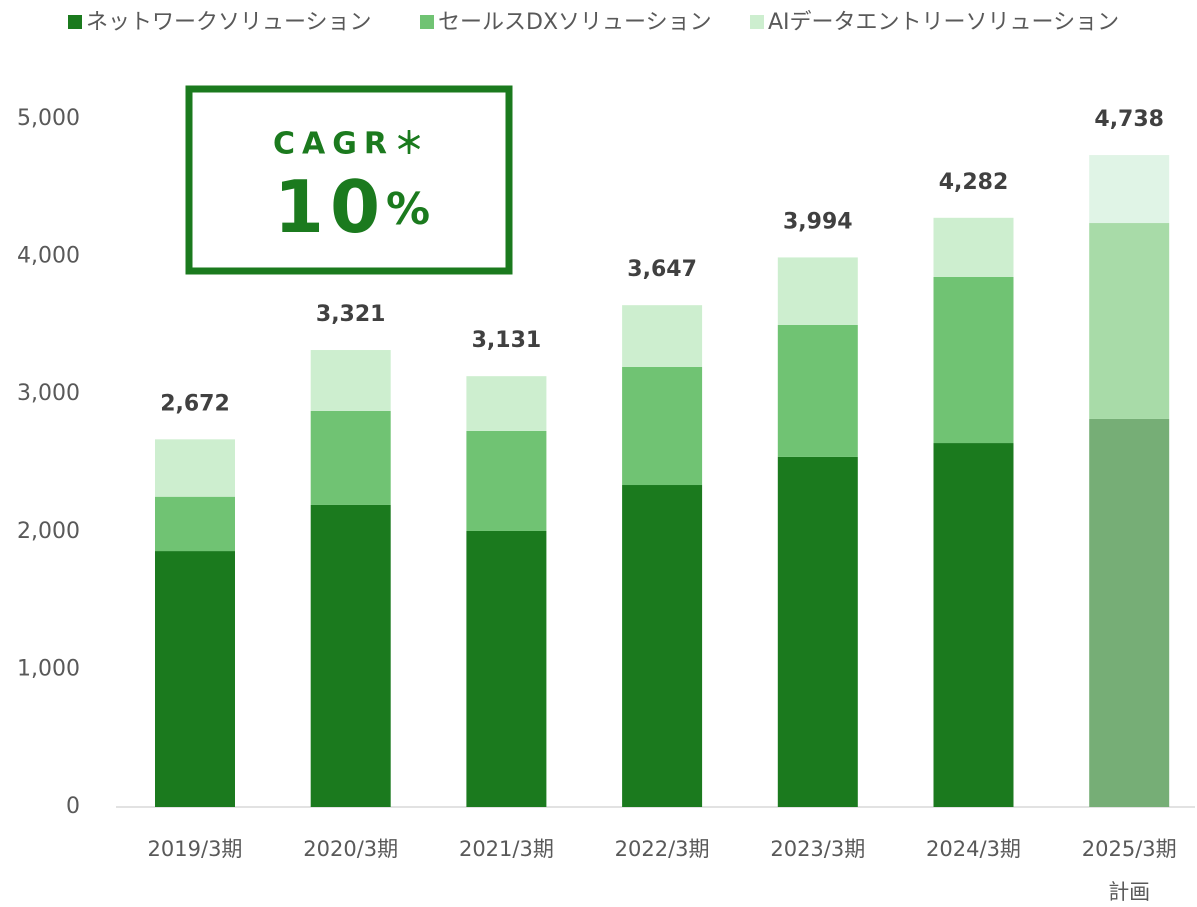  I want to click on y-tick-label: 4,000, so click(48, 256).